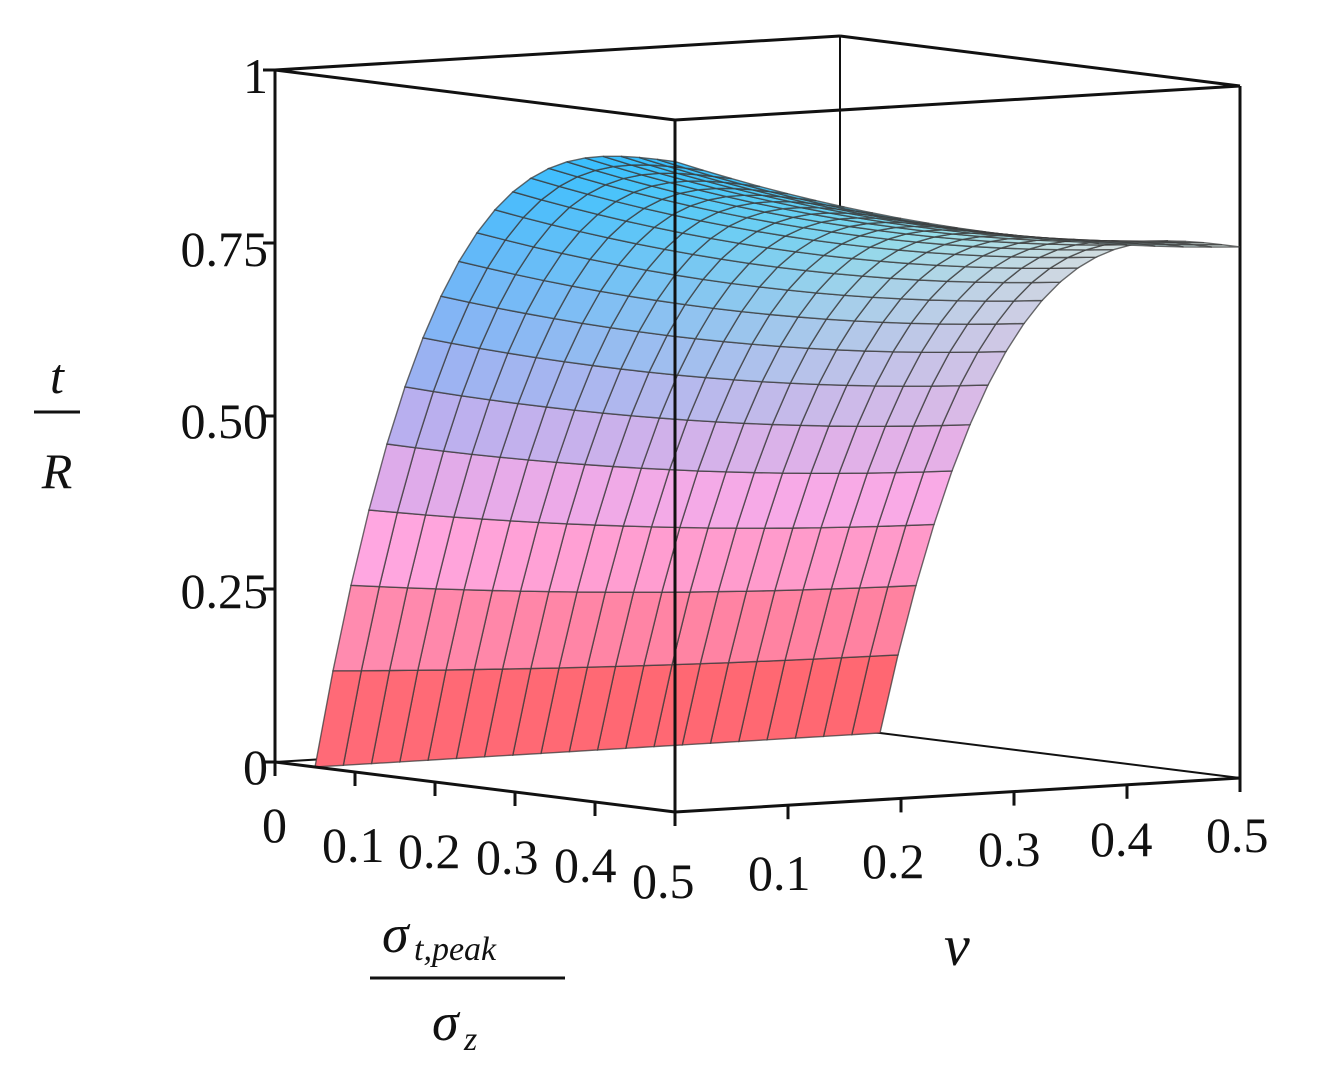 The height and width of the screenshot is (1082, 1328). I want to click on y-tick-label: 0.3, so click(1009, 849).